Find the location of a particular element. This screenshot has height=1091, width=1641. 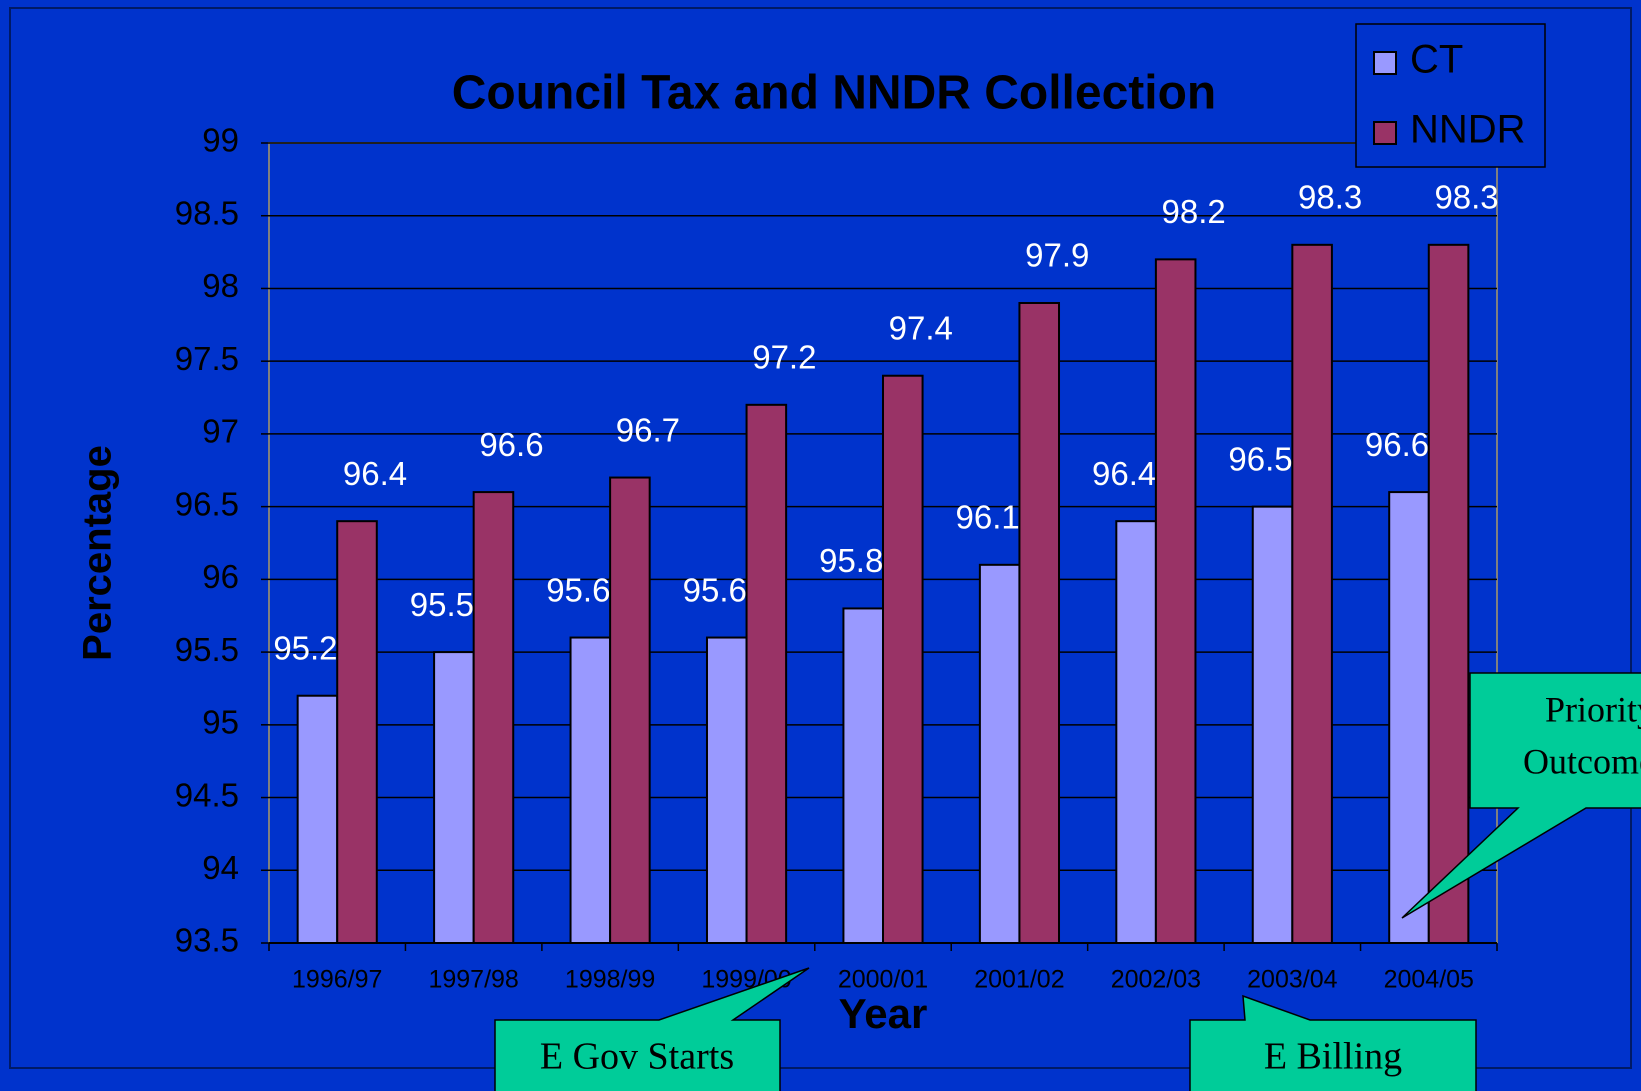

x-tick-label: 2002/03 is located at coordinates (1156, 980).